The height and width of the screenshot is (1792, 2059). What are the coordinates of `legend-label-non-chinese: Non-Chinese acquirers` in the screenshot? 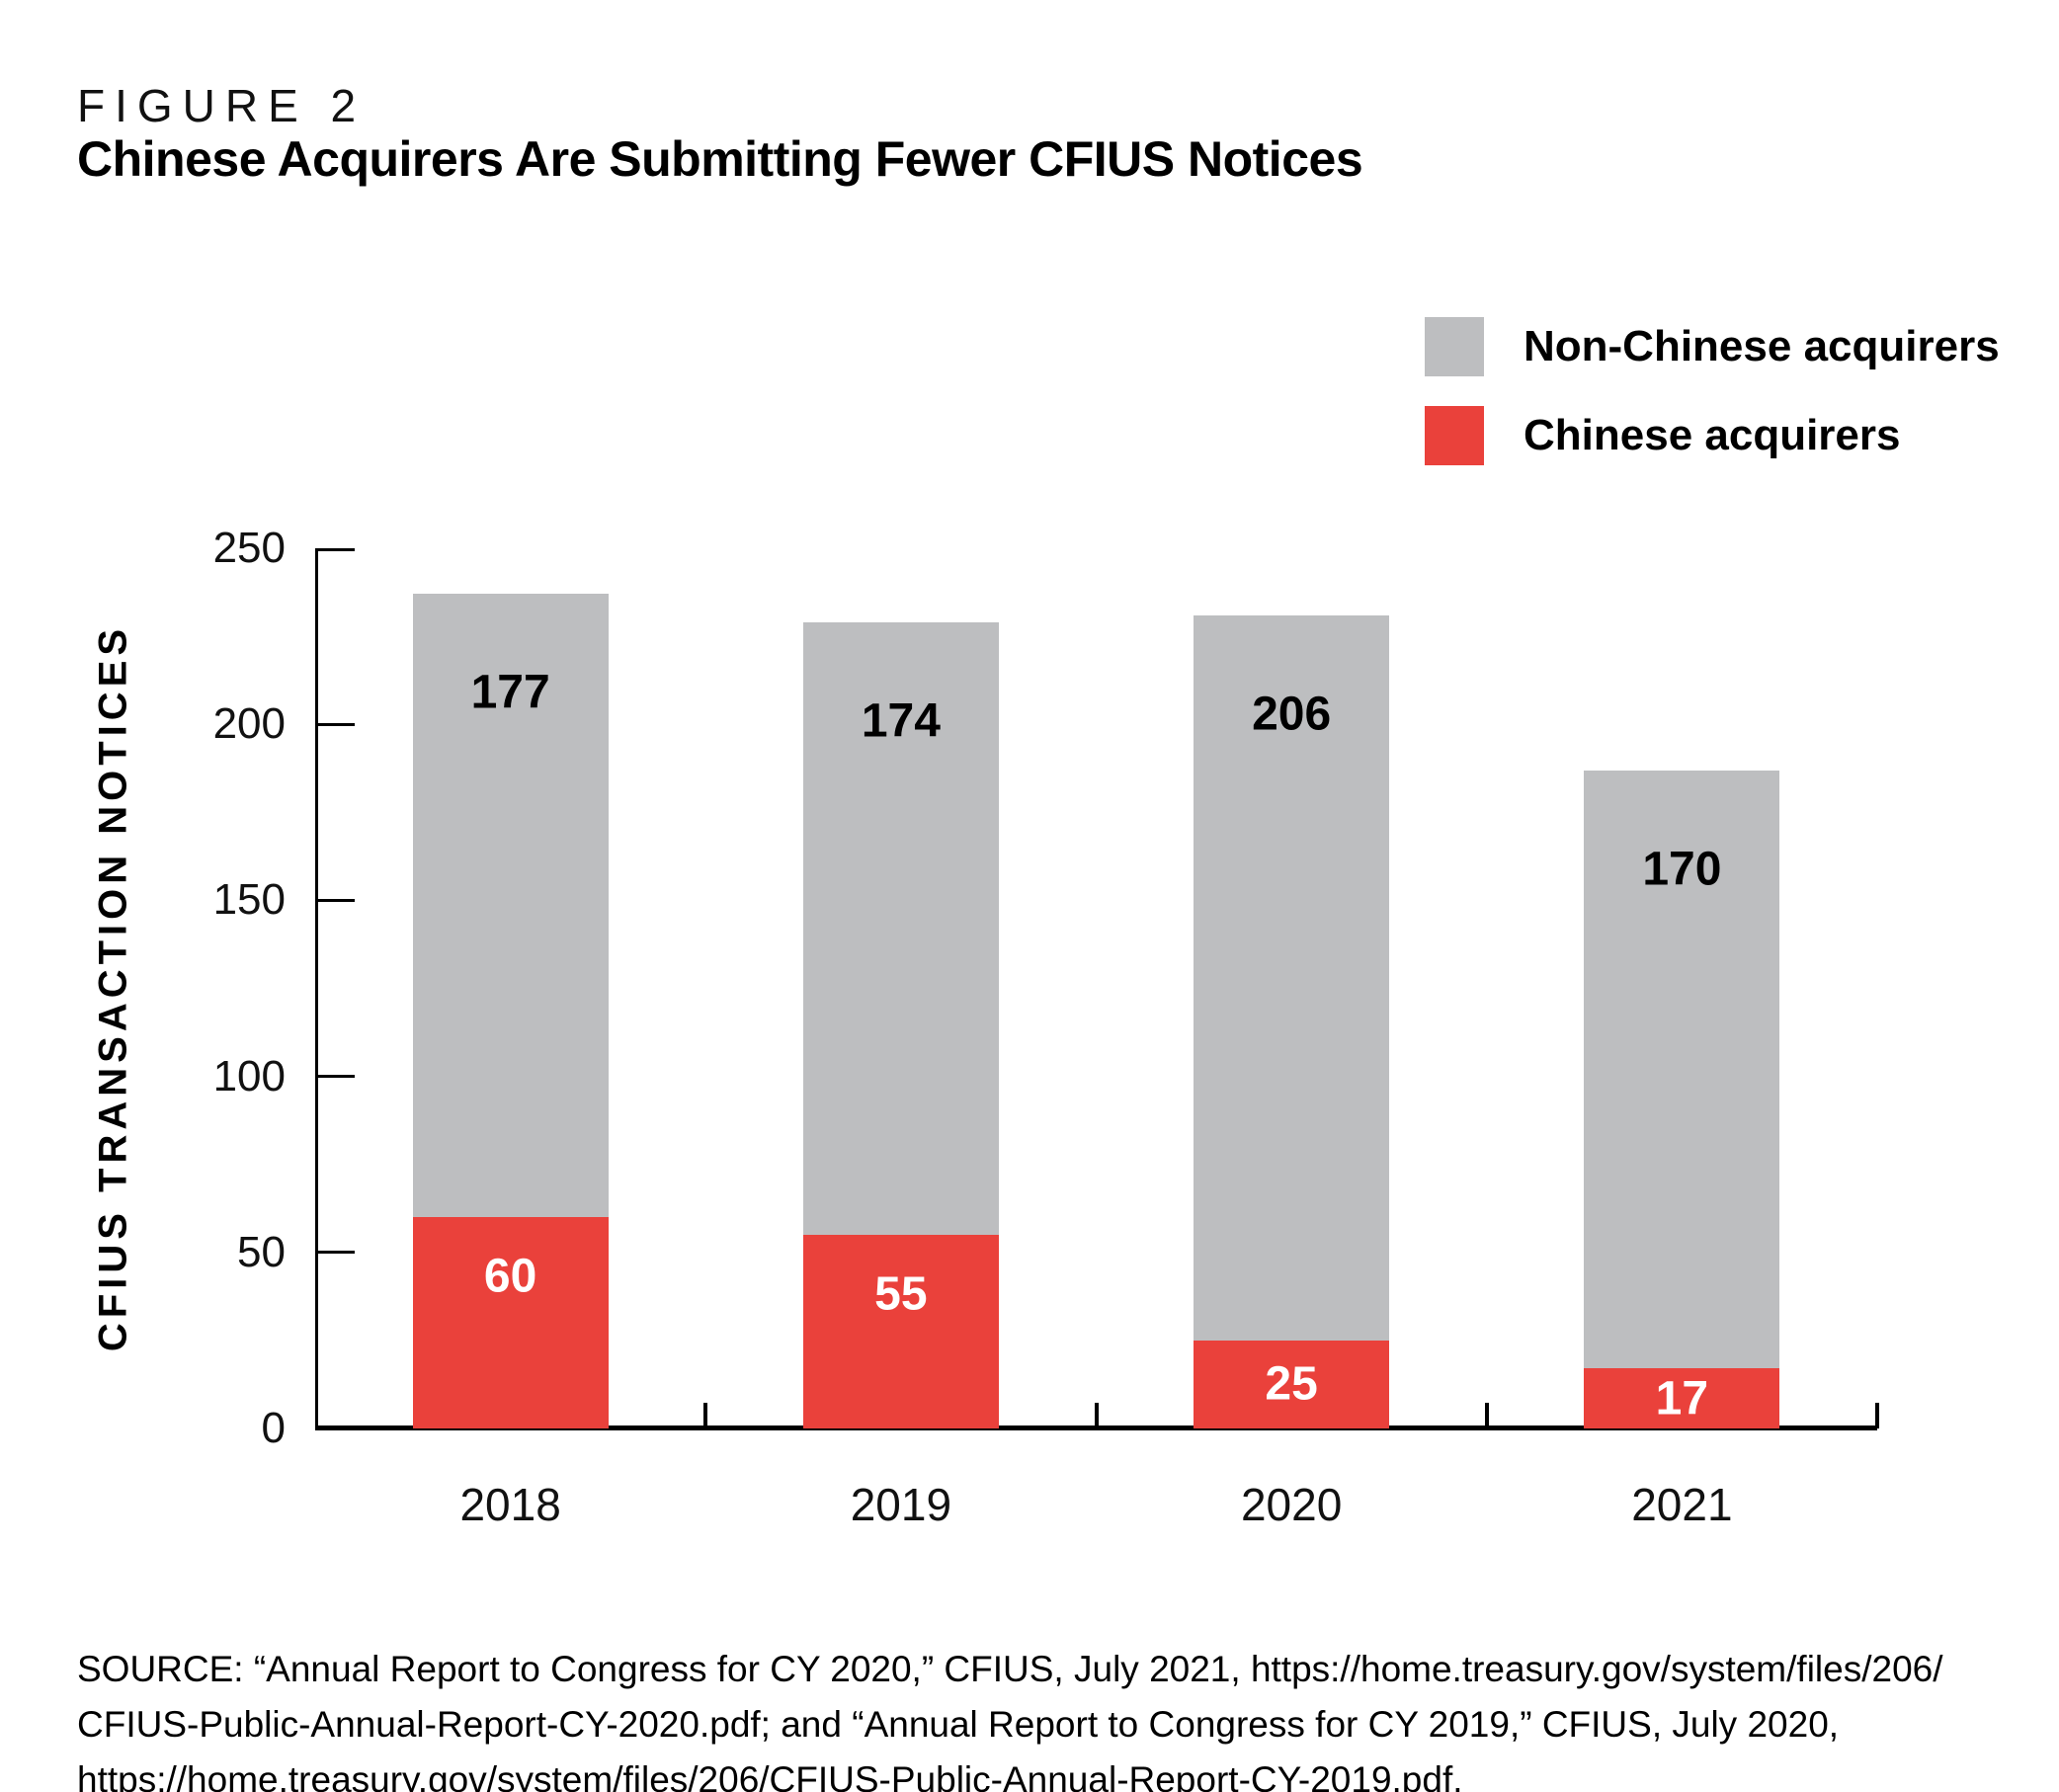 It's located at (1762, 346).